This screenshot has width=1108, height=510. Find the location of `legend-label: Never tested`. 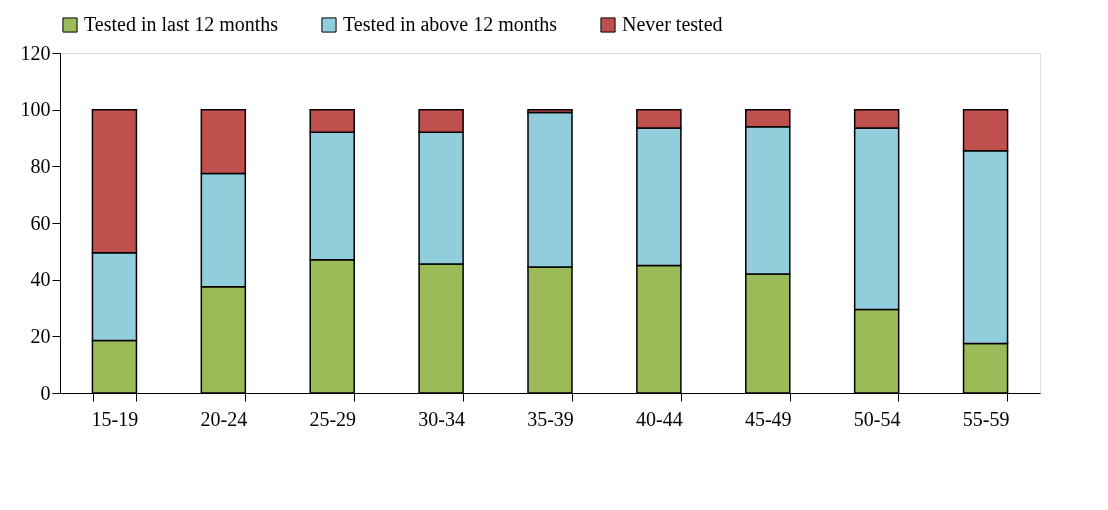

legend-label: Never tested is located at coordinates (672, 24).